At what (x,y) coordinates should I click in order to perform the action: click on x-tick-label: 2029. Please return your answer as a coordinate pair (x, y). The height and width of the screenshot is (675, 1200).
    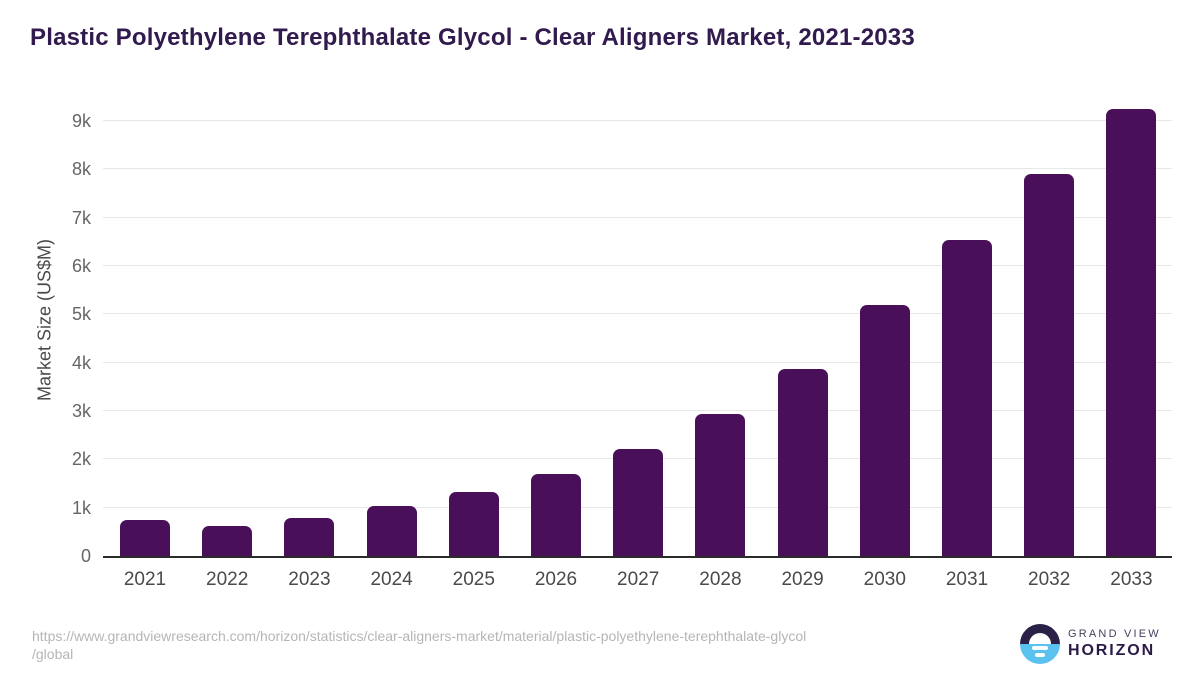
    Looking at the image, I should click on (802, 579).